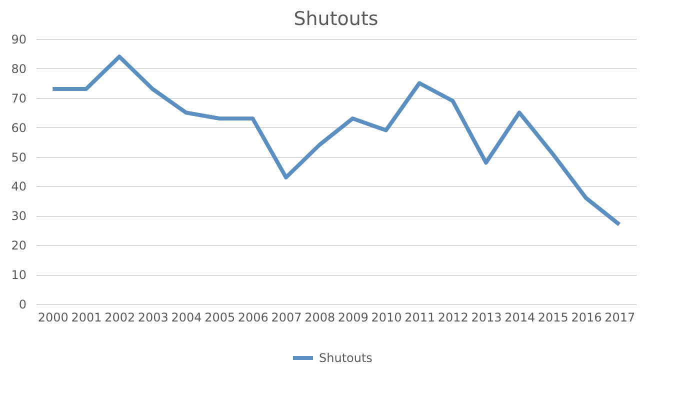 Image resolution: width=688 pixels, height=407 pixels. I want to click on y-tick-label: 90, so click(18, 39).